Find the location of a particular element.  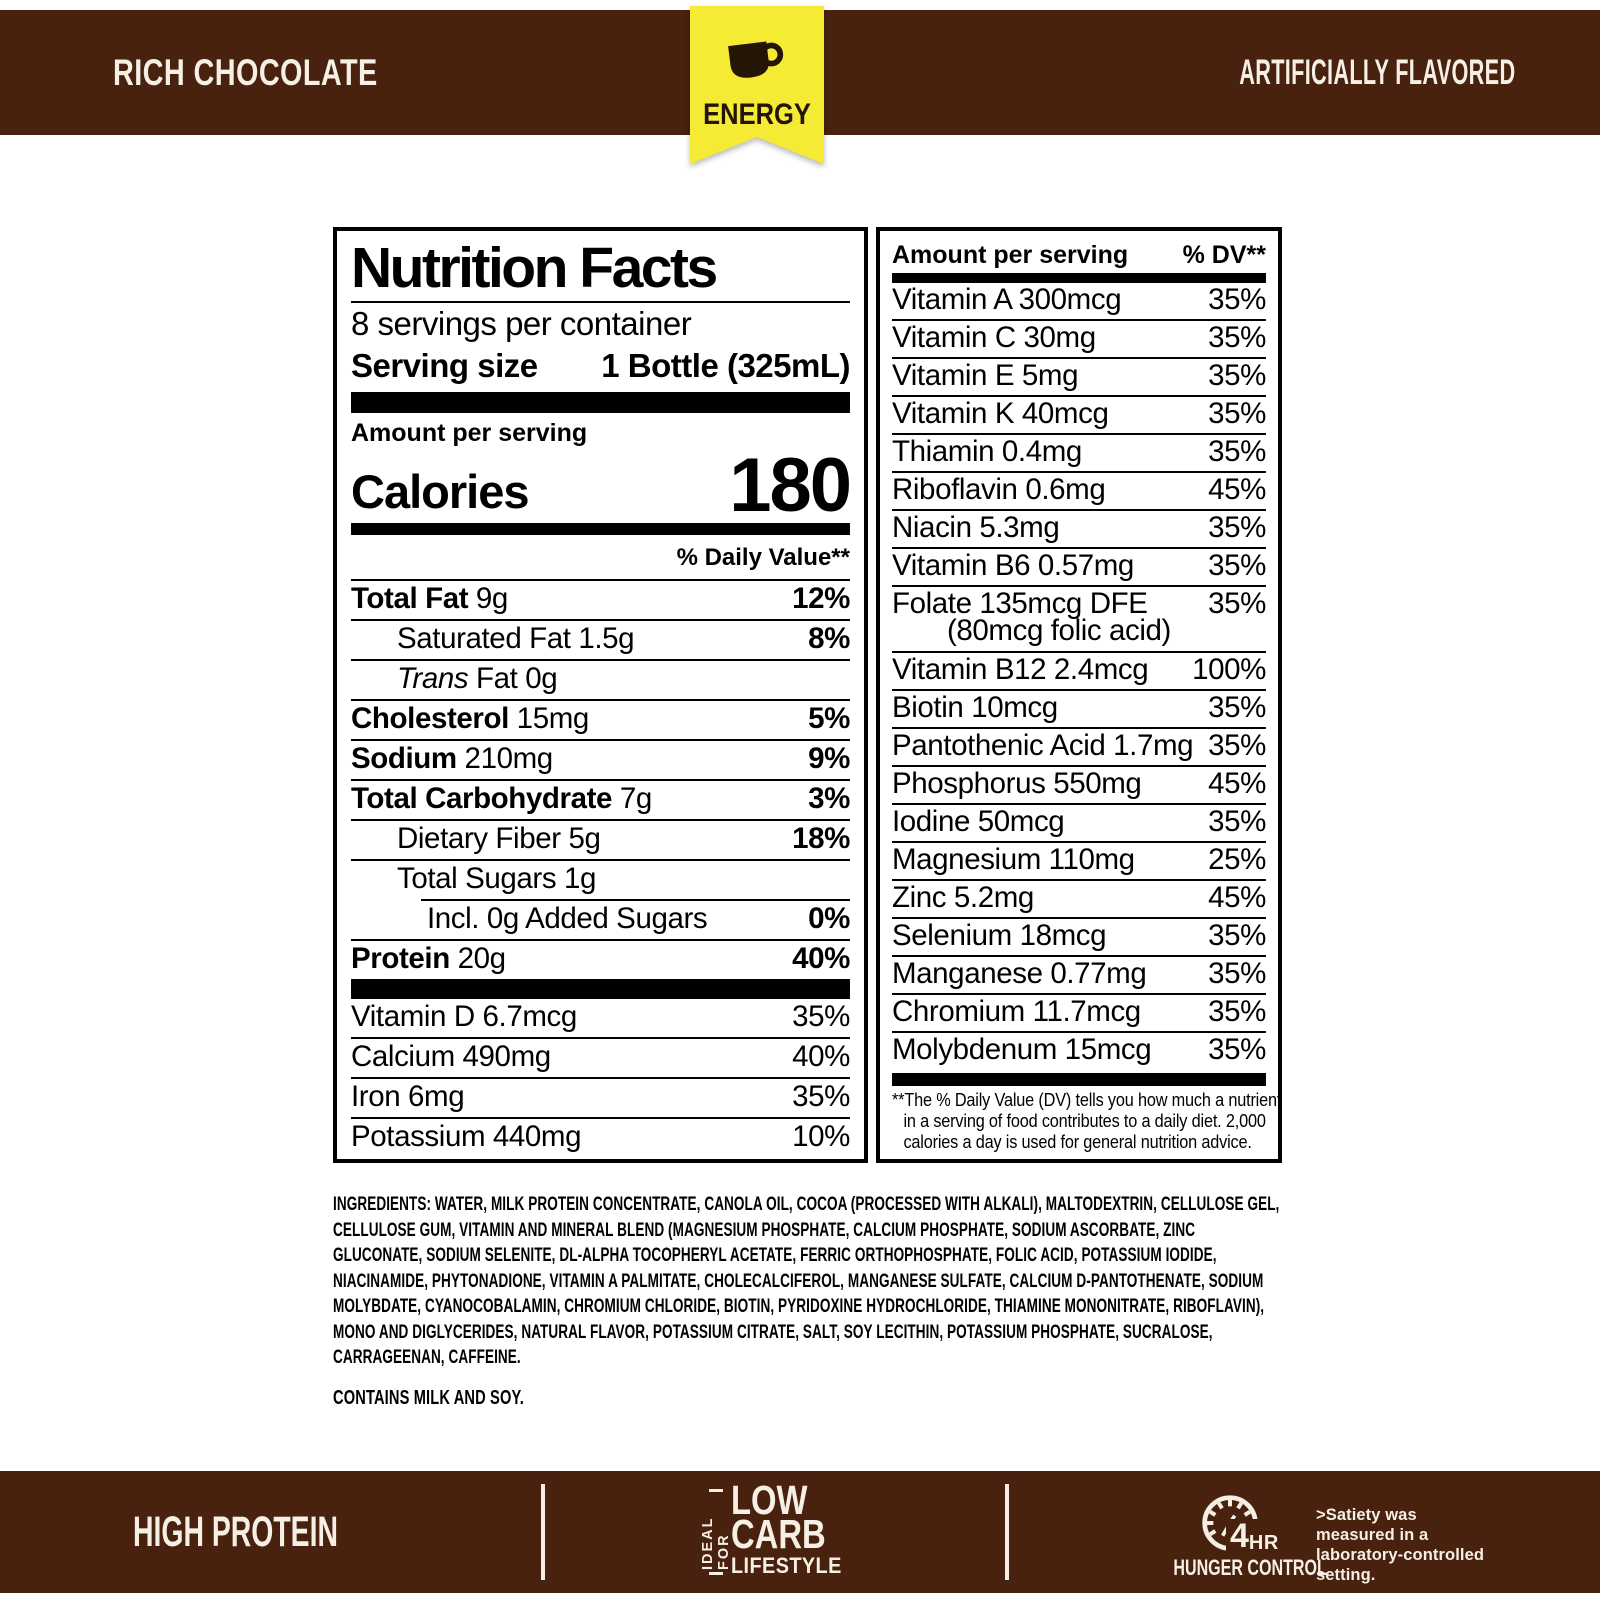

micronutrient-row: Pantothenic Acid 1.7mg 35% is located at coordinates (1079, 746).